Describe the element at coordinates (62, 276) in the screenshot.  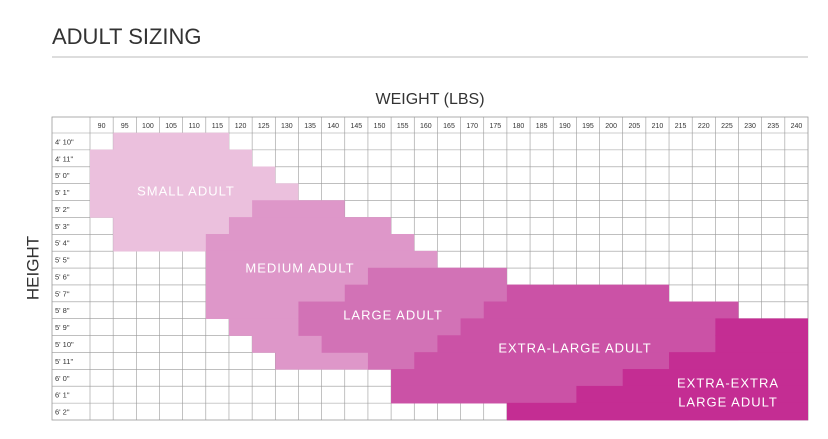
I see `height-label: 5' 6"` at that location.